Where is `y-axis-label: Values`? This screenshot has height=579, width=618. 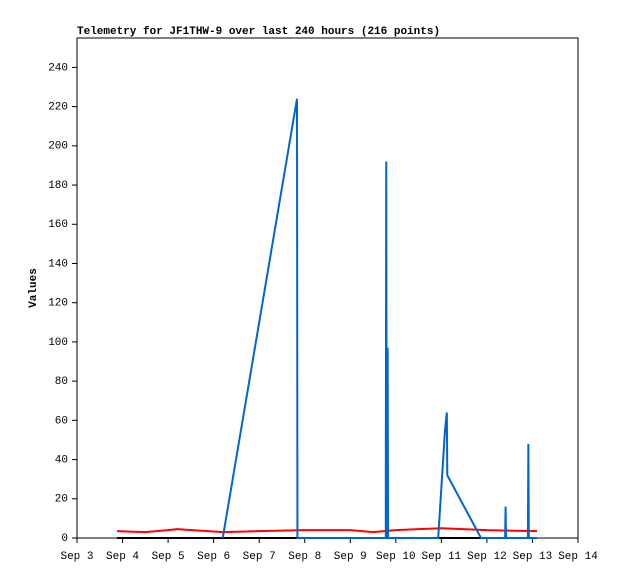
y-axis-label: Values is located at coordinates (34, 288).